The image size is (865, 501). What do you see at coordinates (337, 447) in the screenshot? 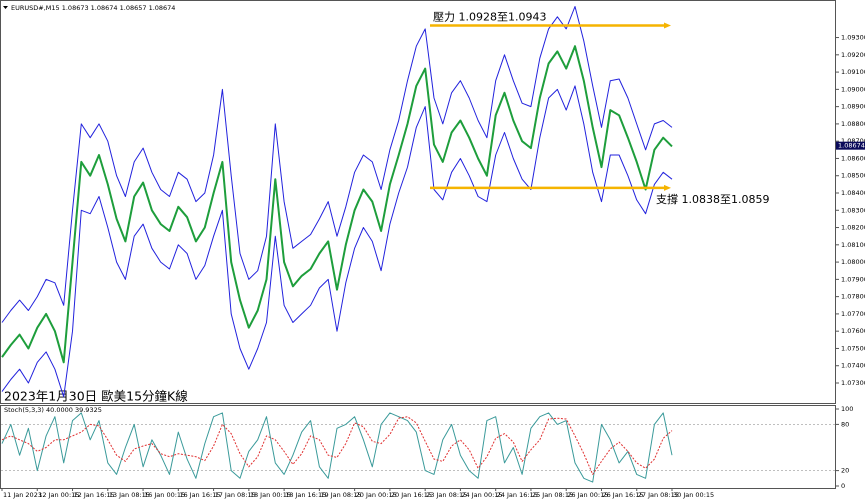
I see `series-line` at bounding box center [337, 447].